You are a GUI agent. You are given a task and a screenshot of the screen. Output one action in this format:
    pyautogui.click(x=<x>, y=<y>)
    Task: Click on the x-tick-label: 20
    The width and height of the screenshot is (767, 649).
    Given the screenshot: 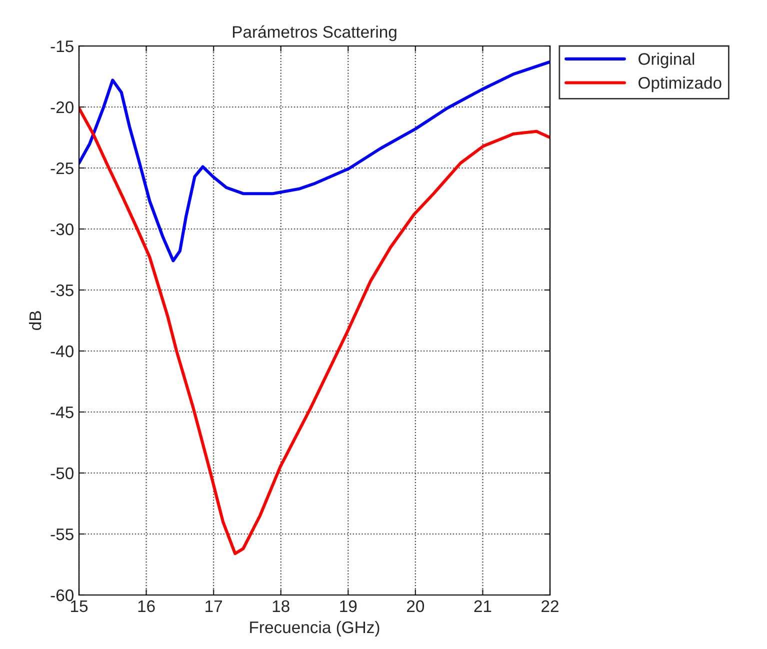 What is the action you would take?
    pyautogui.click(x=415, y=606)
    